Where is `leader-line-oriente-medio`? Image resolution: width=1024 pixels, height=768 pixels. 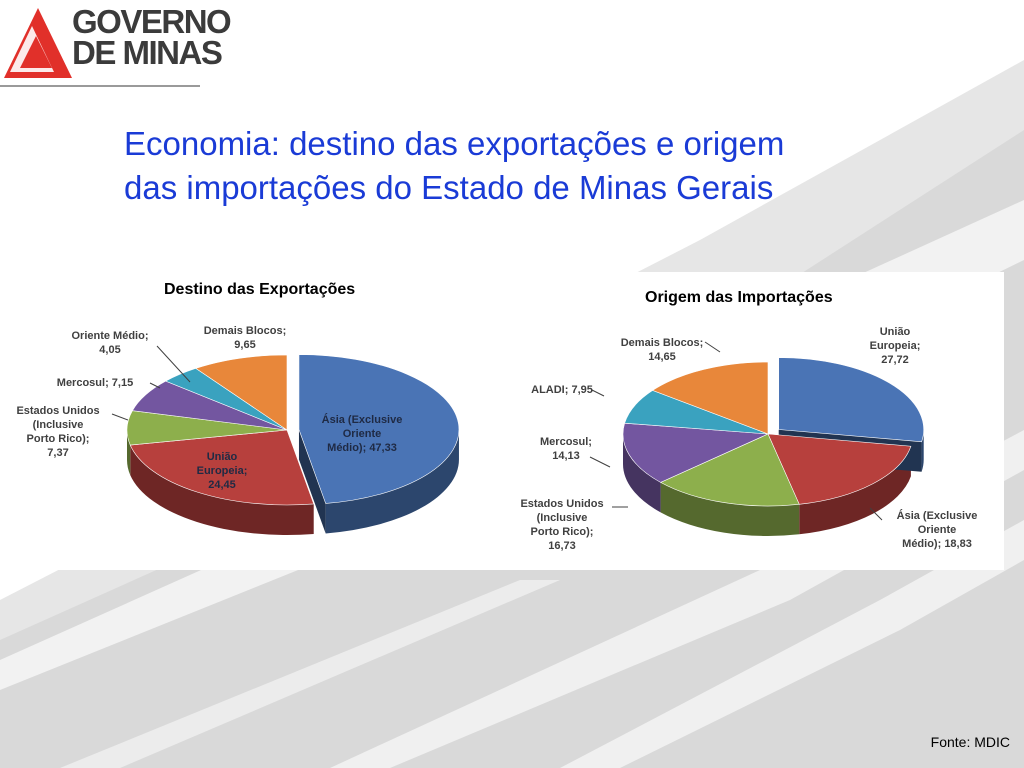 leader-line-oriente-medio is located at coordinates (173, 364).